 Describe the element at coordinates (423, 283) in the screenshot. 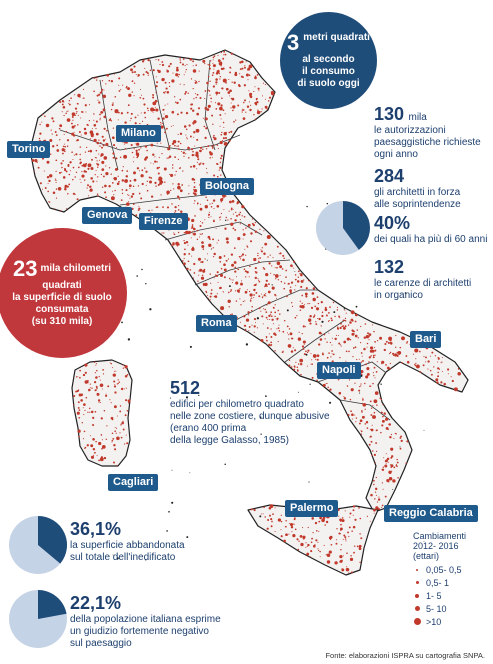

I see `stat-line-1: le carenze di architetti` at that location.